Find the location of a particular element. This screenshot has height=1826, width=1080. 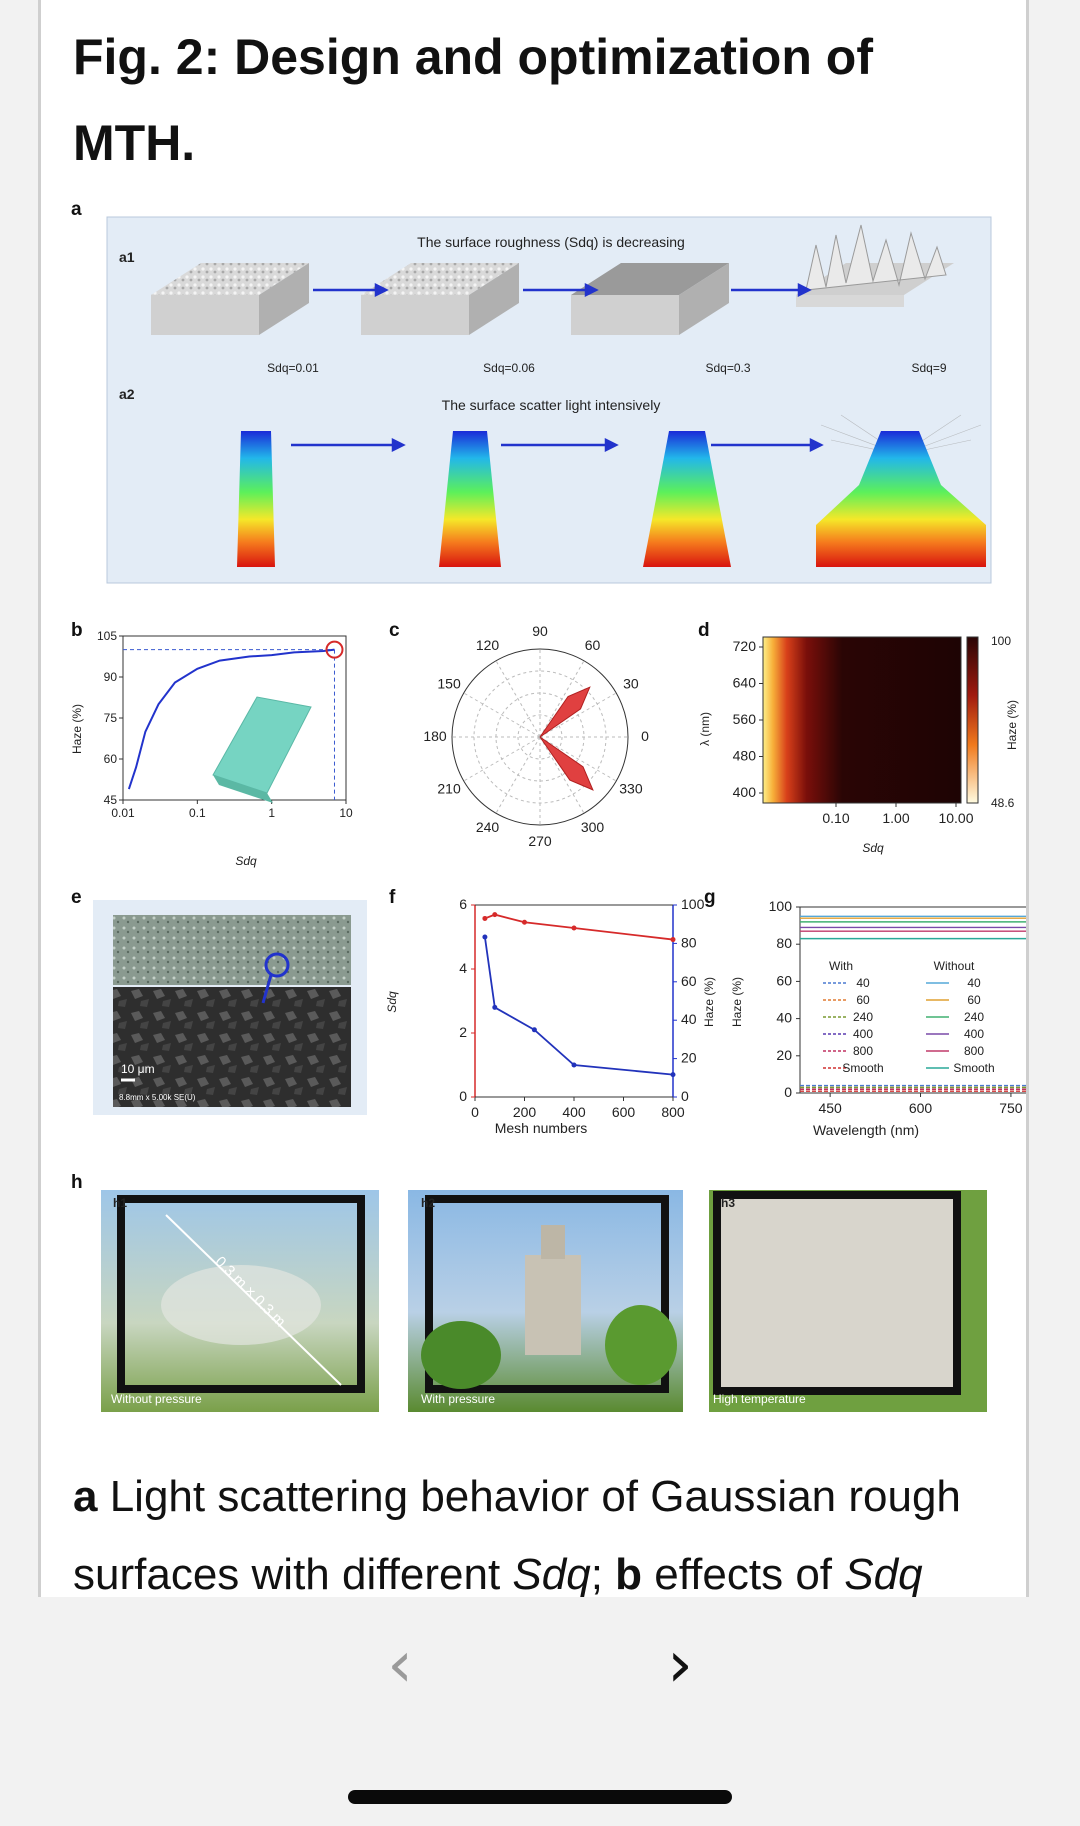

f-xtick-label: 400 is located at coordinates (574, 1112).